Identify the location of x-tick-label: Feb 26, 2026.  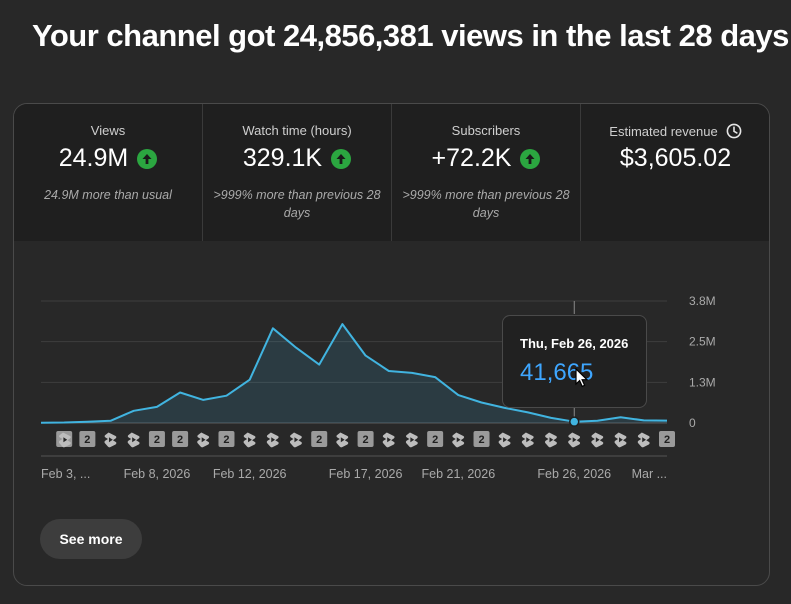
(574, 474).